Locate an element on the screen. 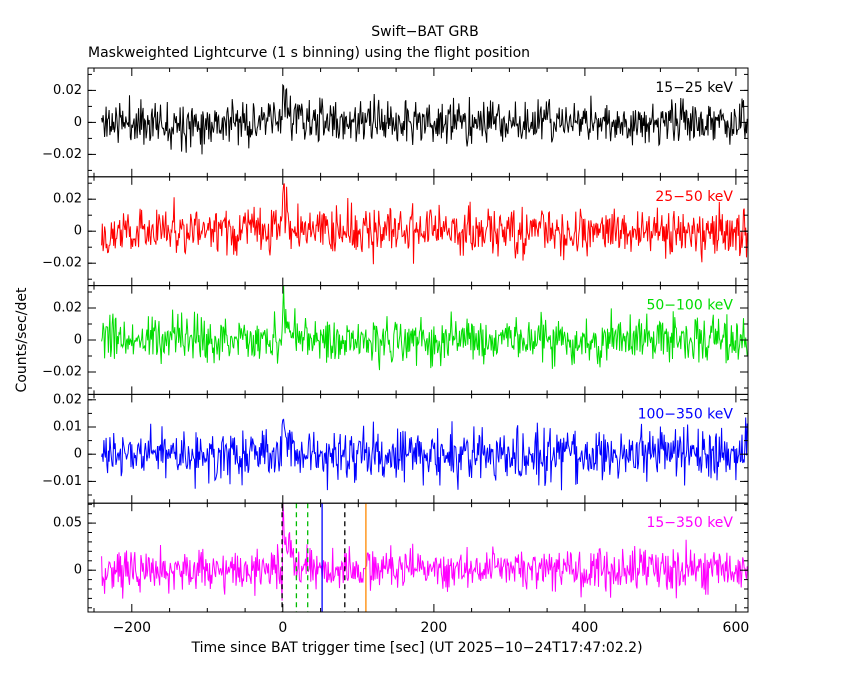 This screenshot has width=850, height=680. x-tick-label: 400 is located at coordinates (585, 628).